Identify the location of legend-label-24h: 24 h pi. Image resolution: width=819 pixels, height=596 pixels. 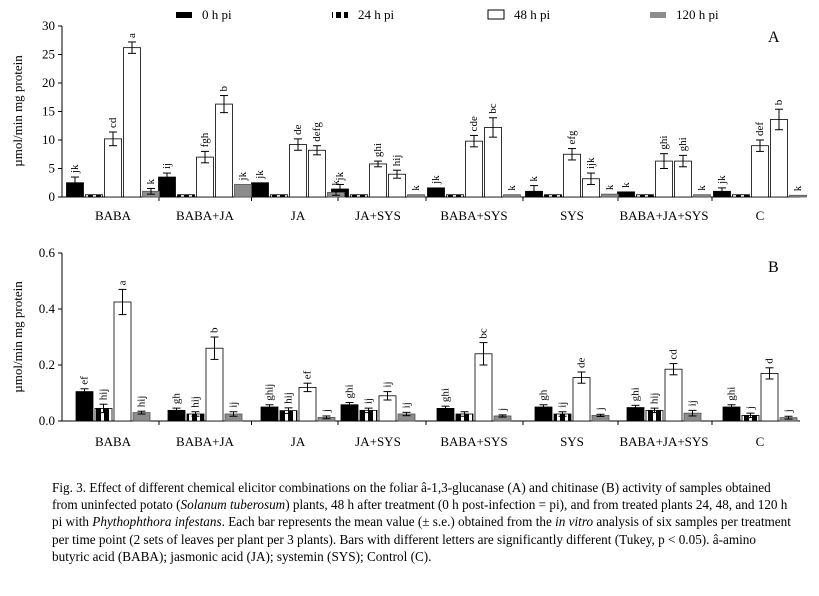
(376, 14).